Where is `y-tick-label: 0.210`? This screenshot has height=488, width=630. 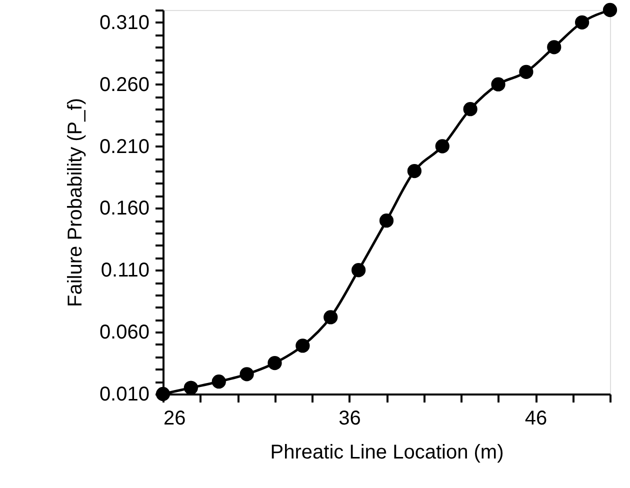
y-tick-label: 0.210 is located at coordinates (124, 147).